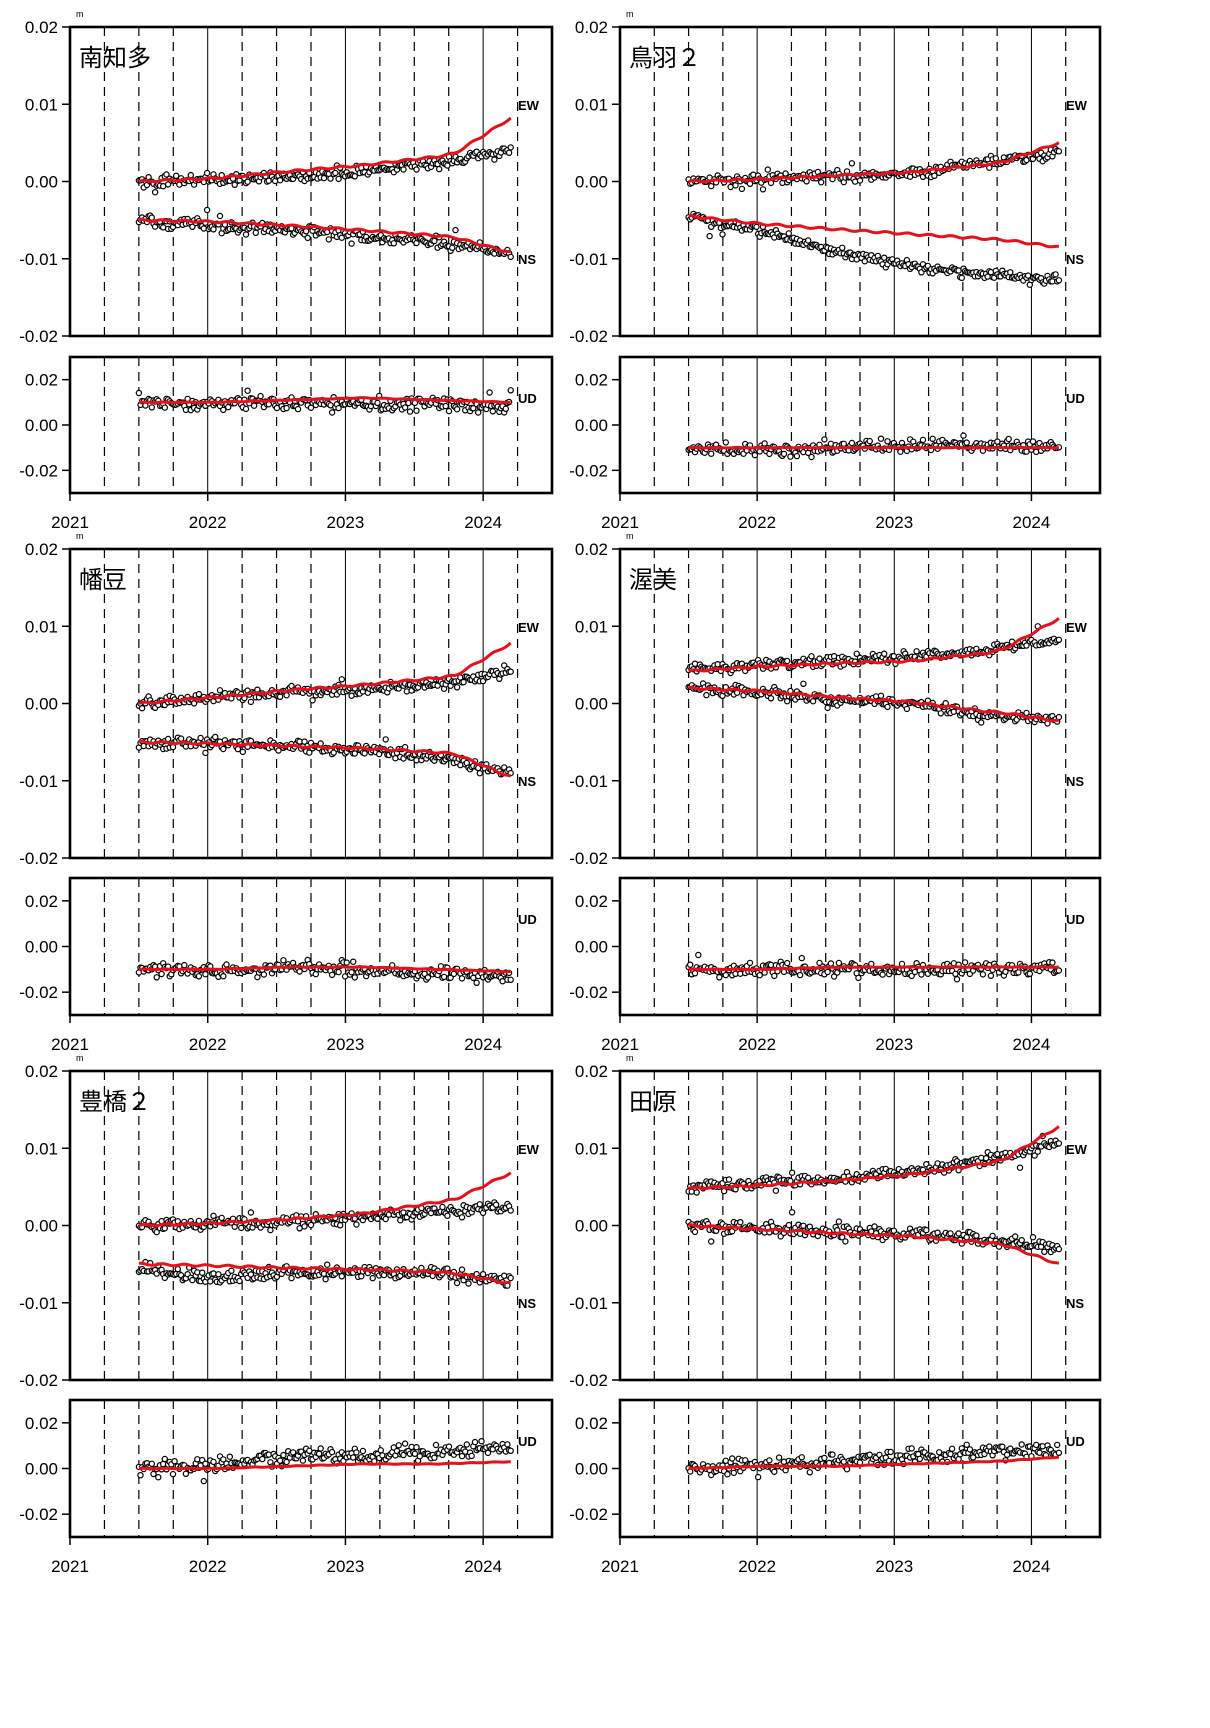 The width and height of the screenshot is (1210, 1728). I want to click on station-name: 渥美, so click(653, 580).